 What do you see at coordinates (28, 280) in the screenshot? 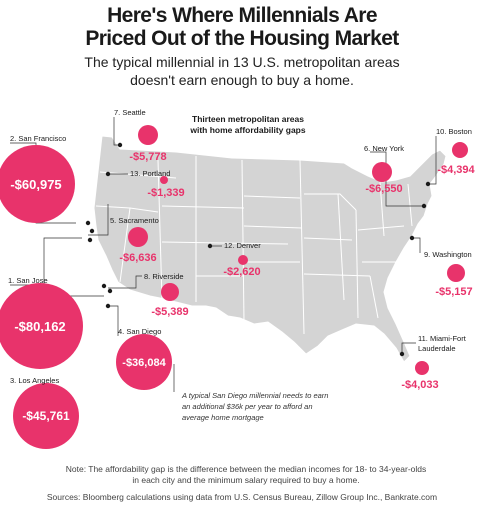
I see `label-san-jose: 1. San Jose` at bounding box center [28, 280].